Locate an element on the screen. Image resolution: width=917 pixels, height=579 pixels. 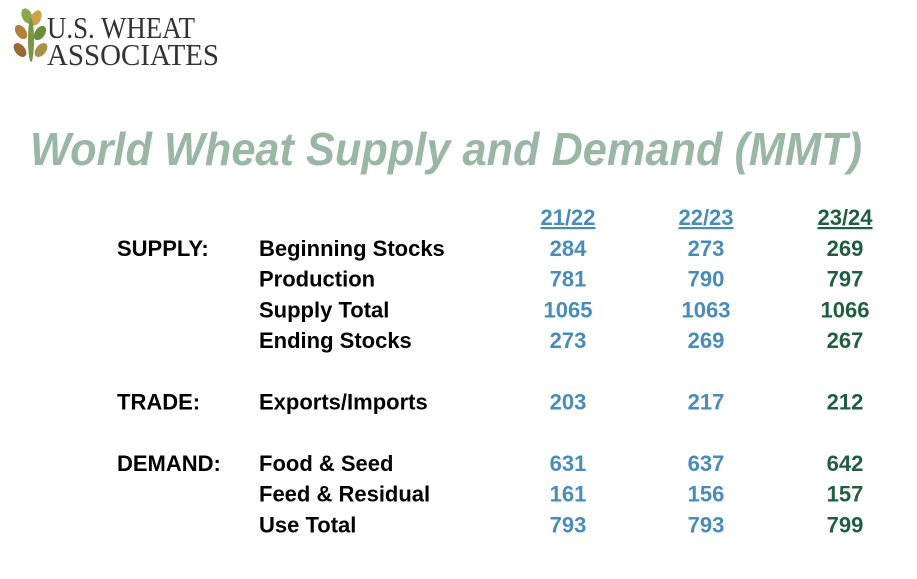
cell-value: 284 is located at coordinates (568, 248).